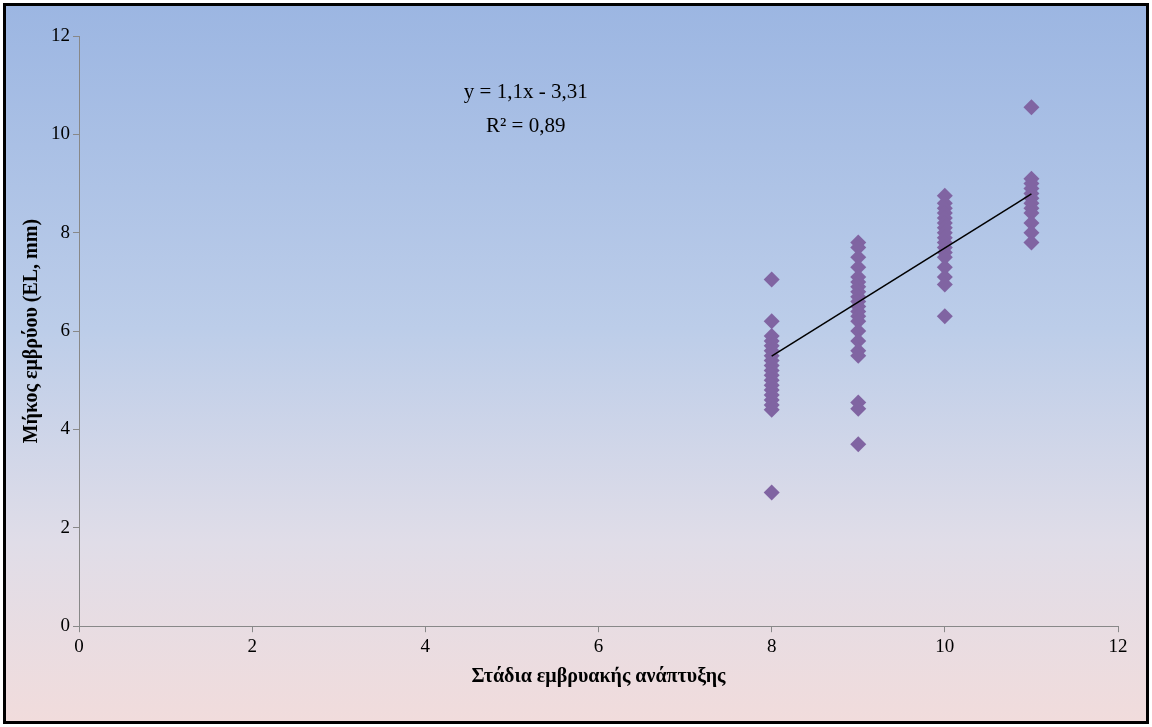  What do you see at coordinates (65, 526) in the screenshot?
I see `y-tick-label: 2` at bounding box center [65, 526].